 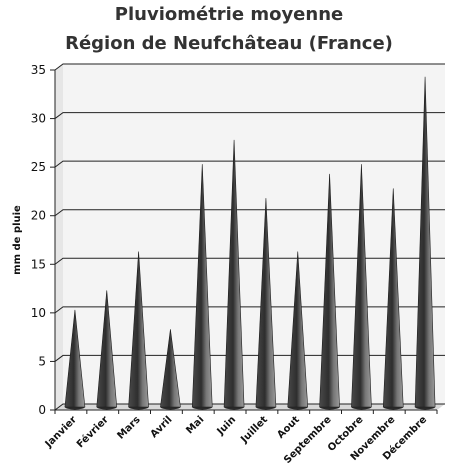 What do you see at coordinates (92, 432) in the screenshot?
I see `x-tick-label: Février` at bounding box center [92, 432].